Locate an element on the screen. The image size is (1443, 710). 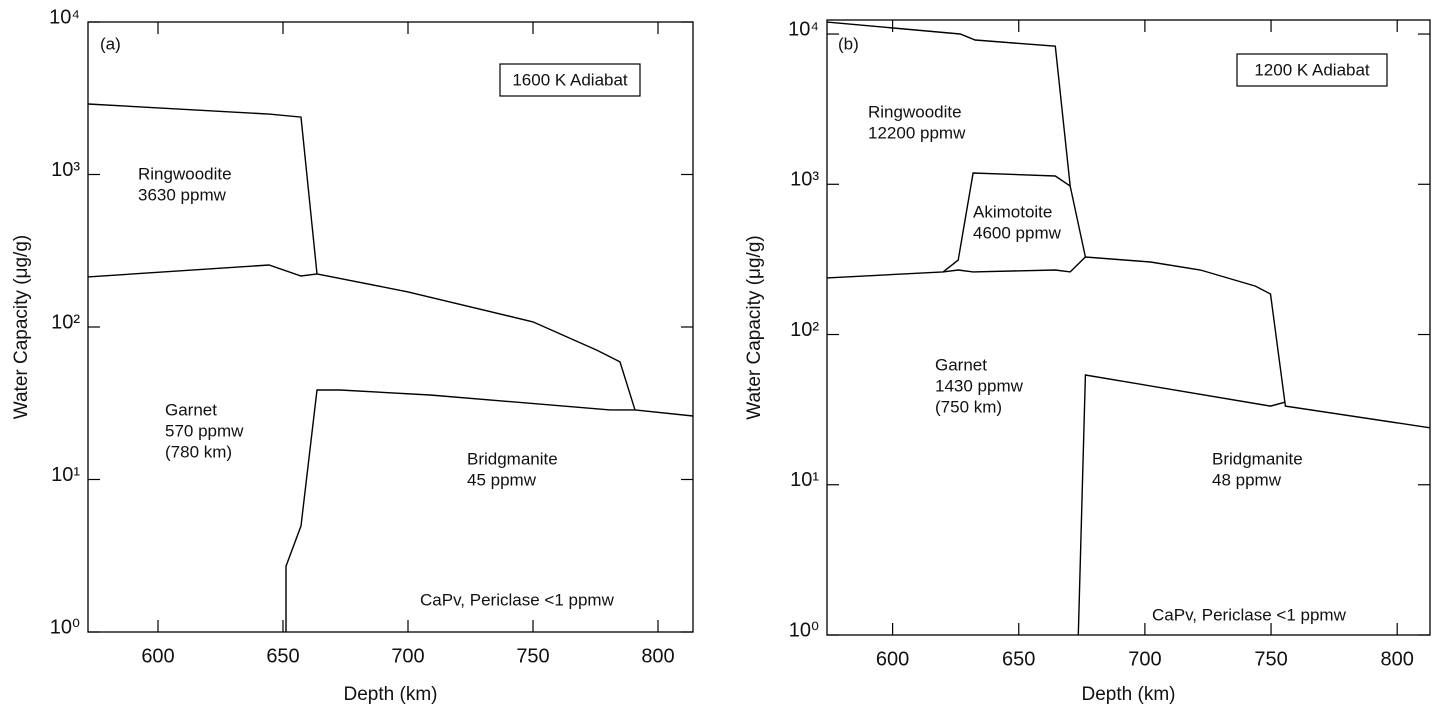
phase-annotation: (750 km) is located at coordinates (968, 406).